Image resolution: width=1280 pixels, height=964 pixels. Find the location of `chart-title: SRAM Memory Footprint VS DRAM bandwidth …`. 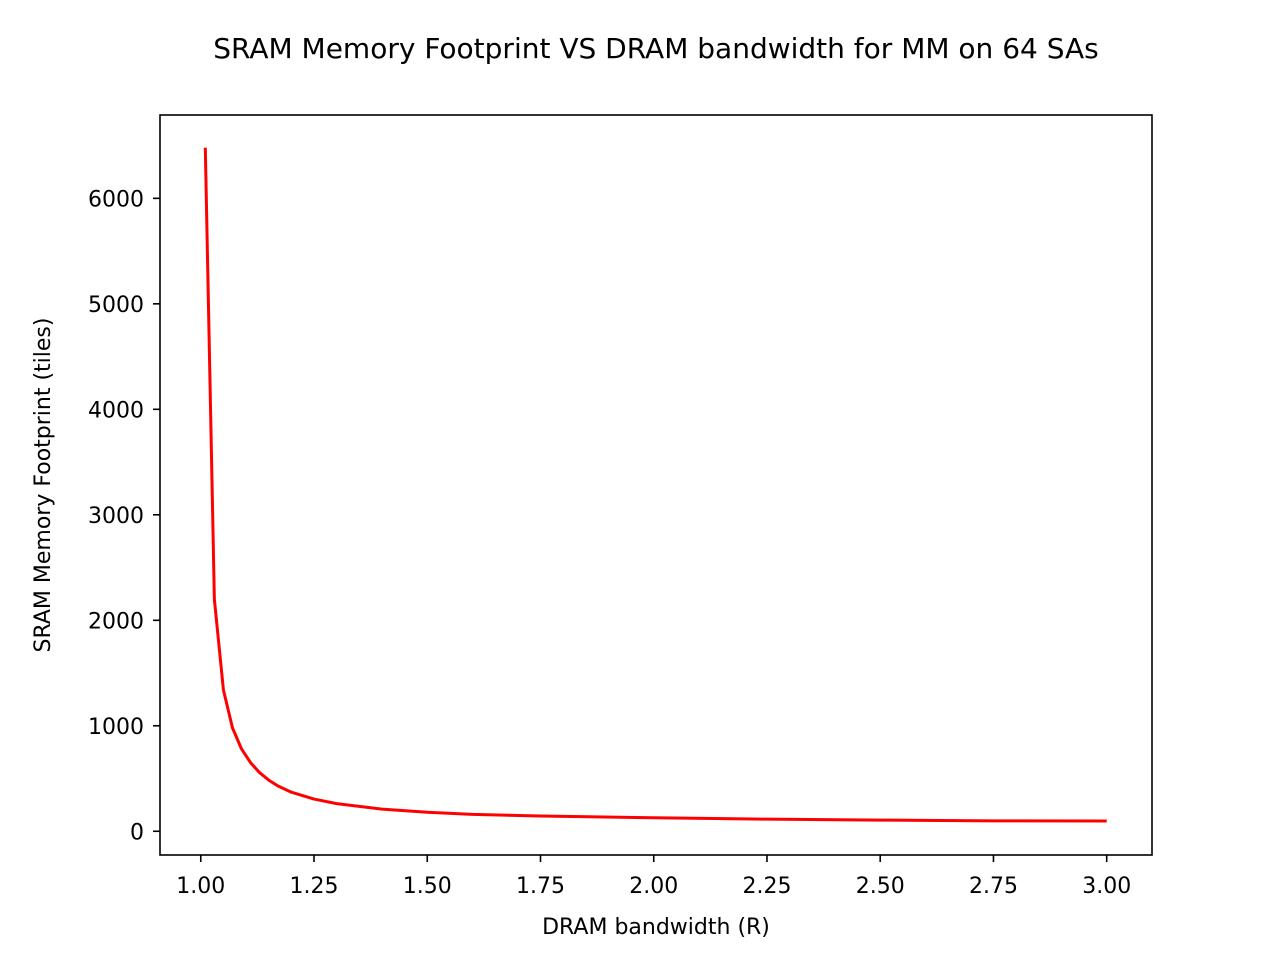

chart-title: SRAM Memory Footprint VS DRAM bandwidth … is located at coordinates (656, 48).